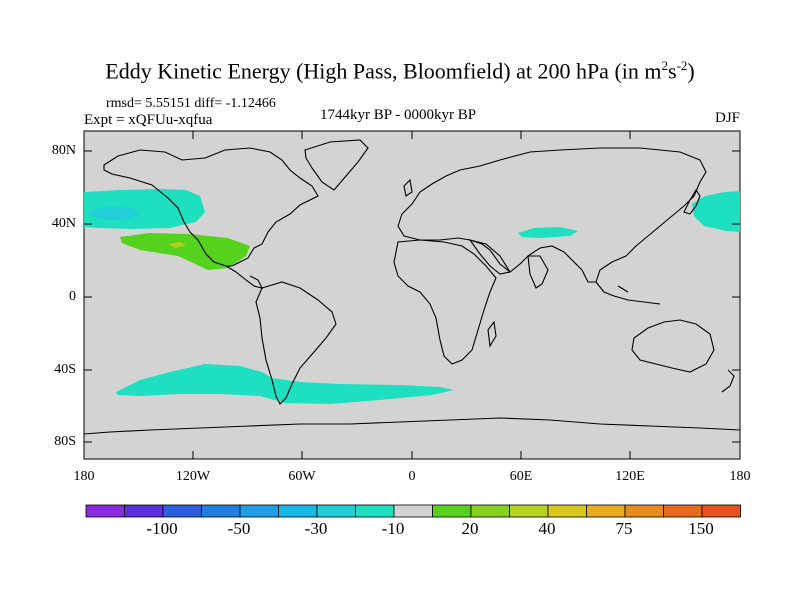 The width and height of the screenshot is (800, 600). I want to click on anomaly-southern-ocean, so click(285, 384).